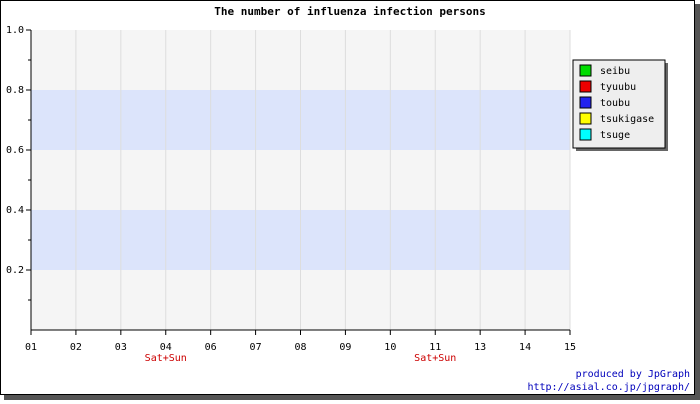  I want to click on legend-label: tsukigase, so click(627, 119).